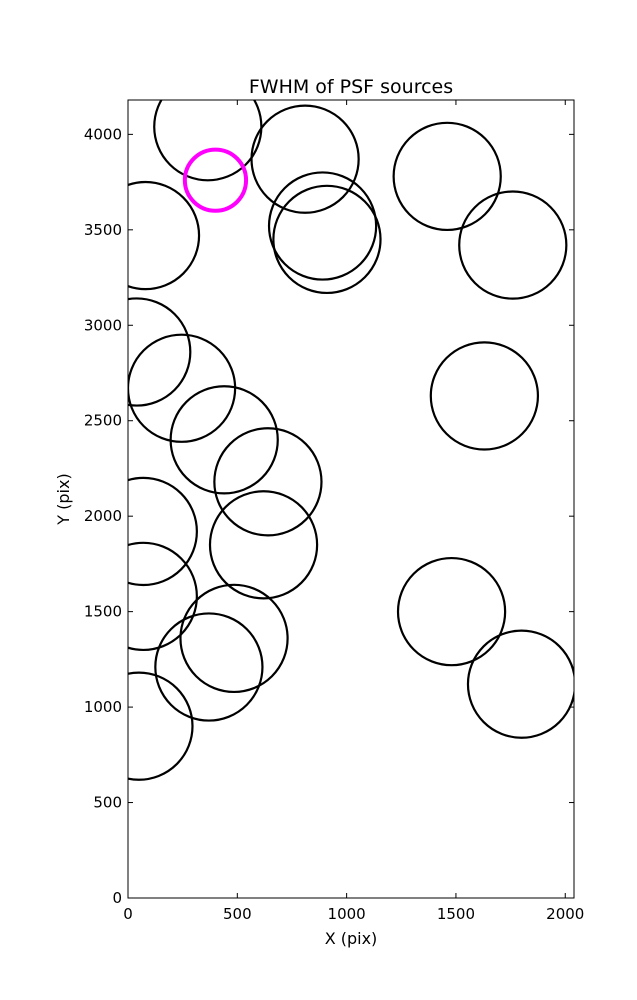 The width and height of the screenshot is (637, 1000). What do you see at coordinates (103, 134) in the screenshot?
I see `y-tick-label: 4000` at bounding box center [103, 134].